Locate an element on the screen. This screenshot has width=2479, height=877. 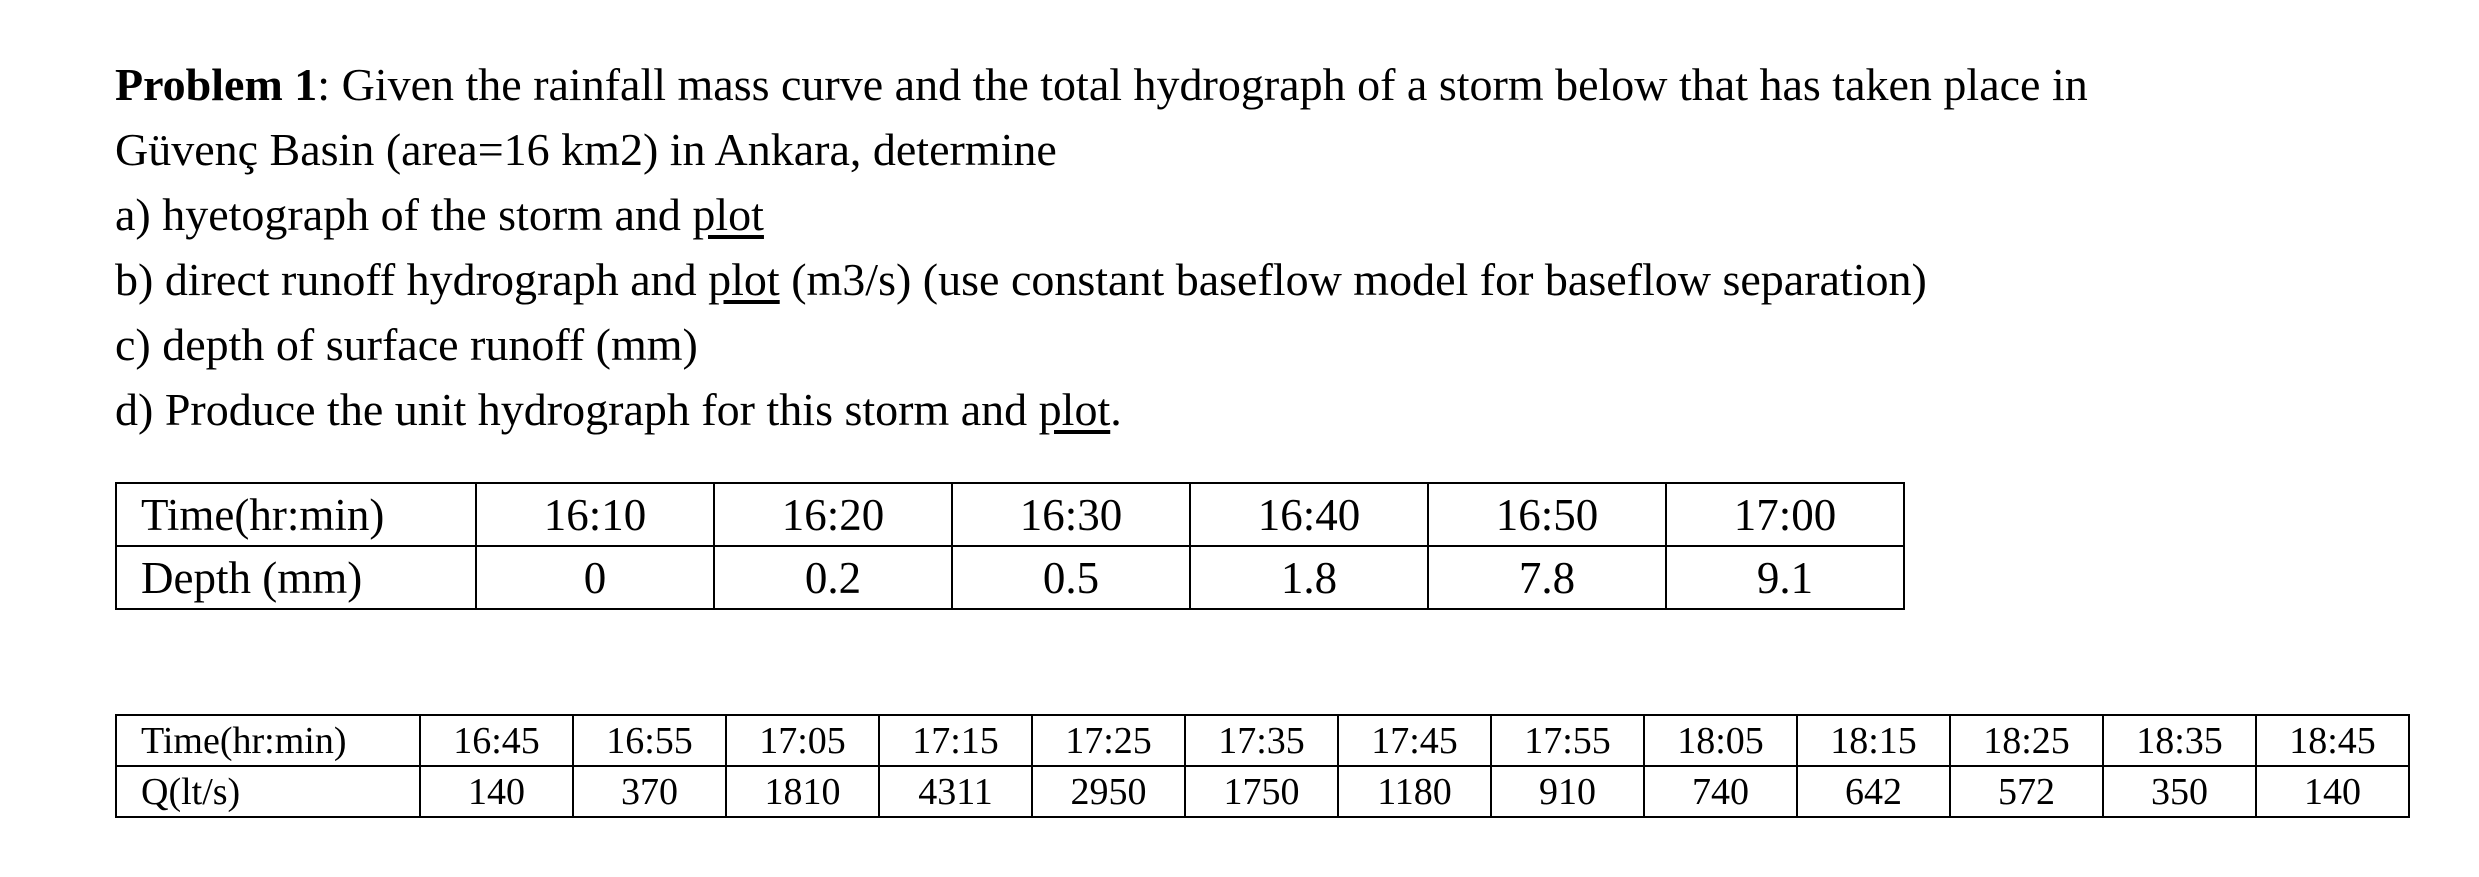
table-cell: 572 is located at coordinates (2026, 791).